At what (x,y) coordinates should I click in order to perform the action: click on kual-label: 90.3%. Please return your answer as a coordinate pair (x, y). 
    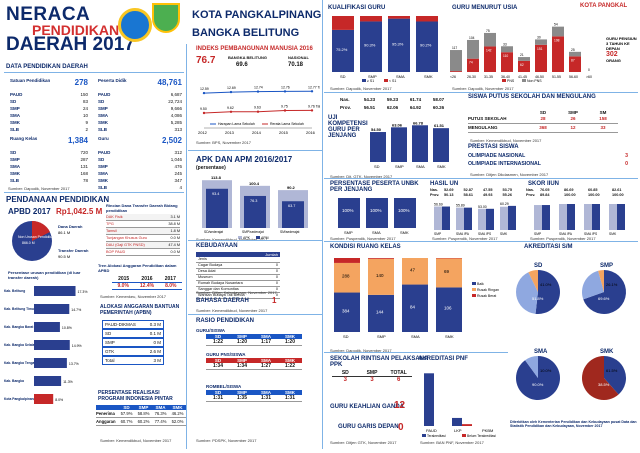
    Looking at the image, I should click on (370, 45).